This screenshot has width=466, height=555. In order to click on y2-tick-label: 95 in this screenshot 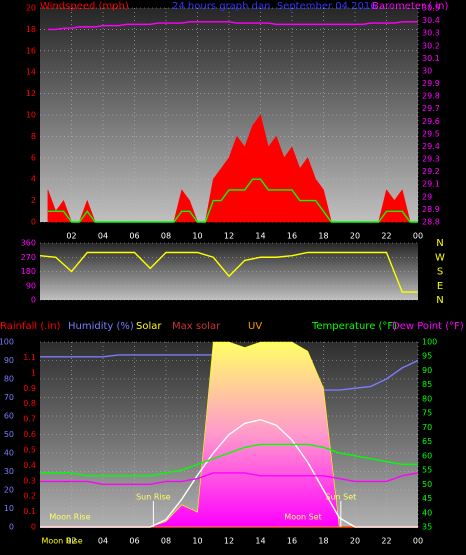, I will do `click(427, 356)`.